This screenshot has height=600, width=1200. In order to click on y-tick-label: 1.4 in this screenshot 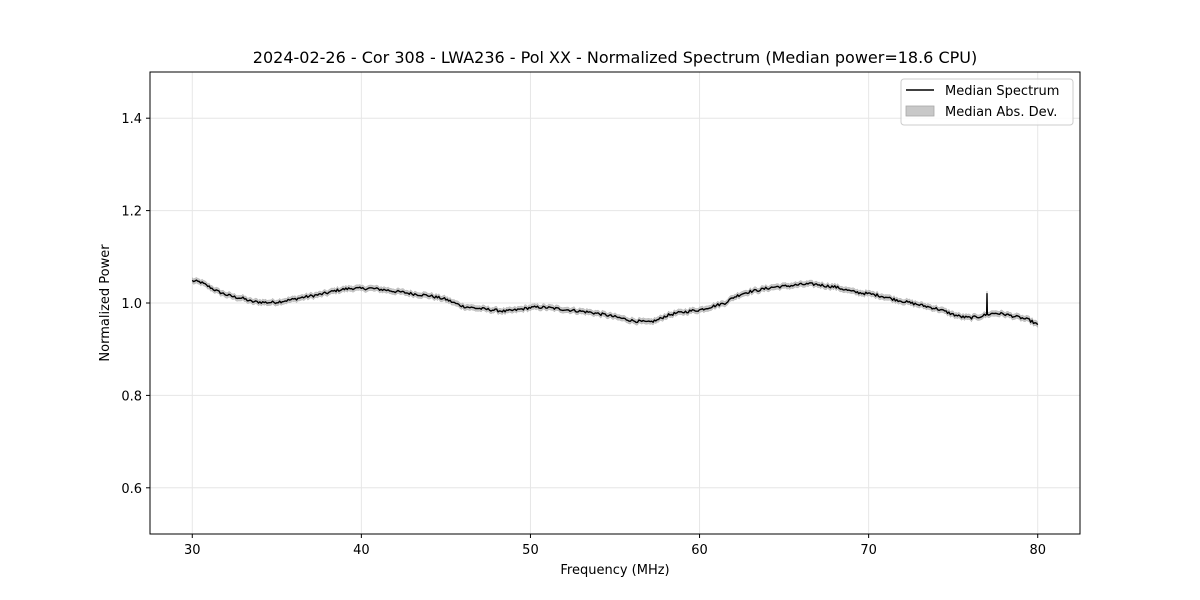, I will do `click(131, 119)`.